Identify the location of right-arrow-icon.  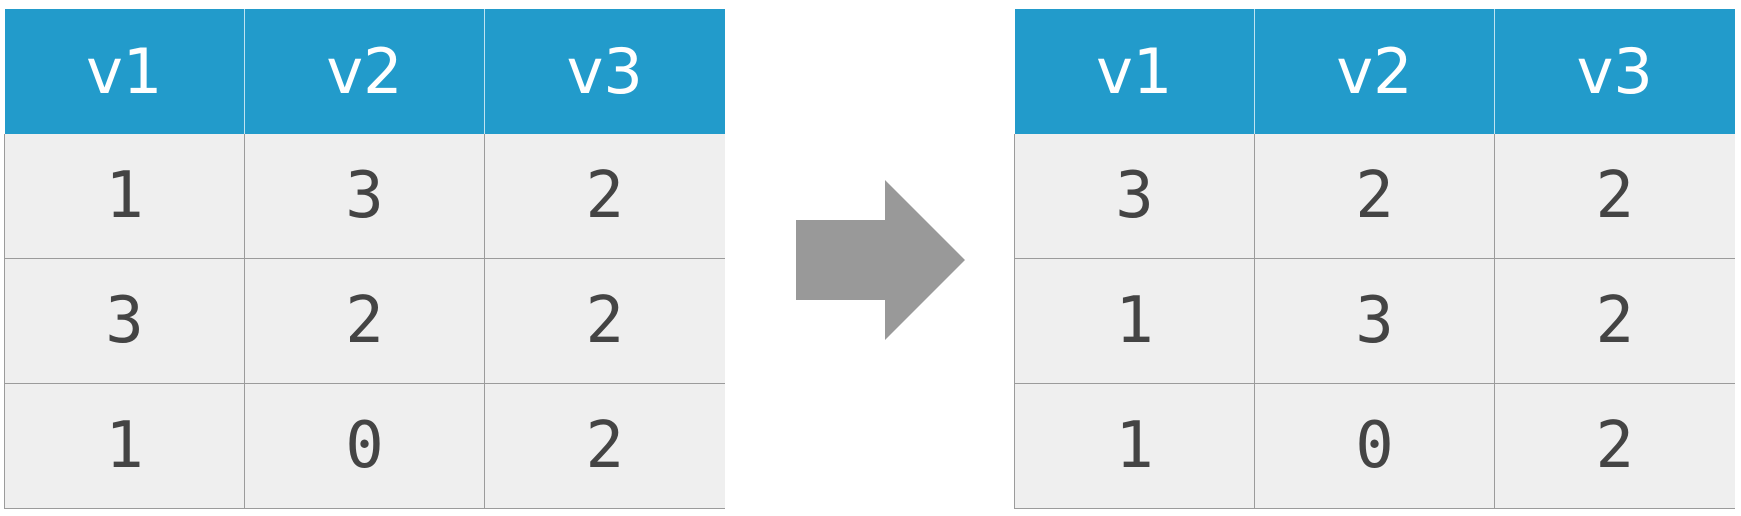
(880, 260).